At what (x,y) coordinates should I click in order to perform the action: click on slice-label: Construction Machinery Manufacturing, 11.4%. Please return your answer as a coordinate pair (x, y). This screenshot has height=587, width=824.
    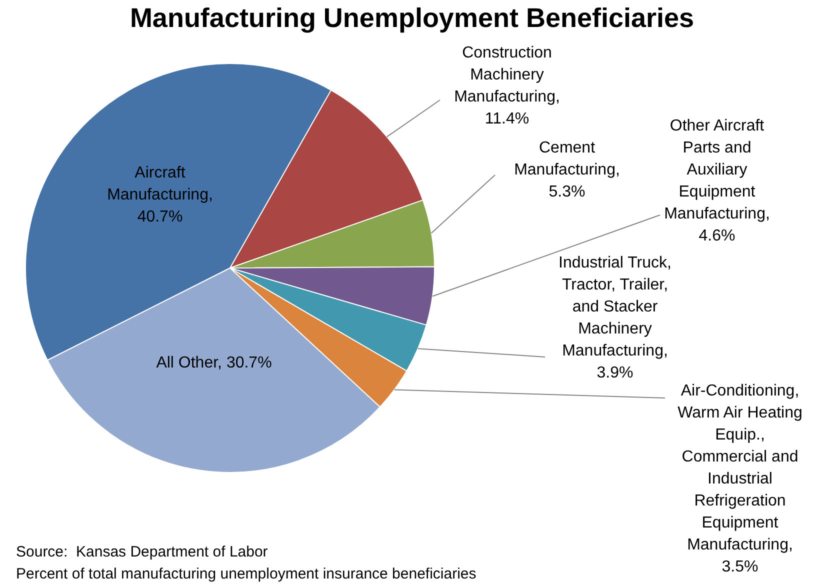
    Looking at the image, I should click on (507, 86).